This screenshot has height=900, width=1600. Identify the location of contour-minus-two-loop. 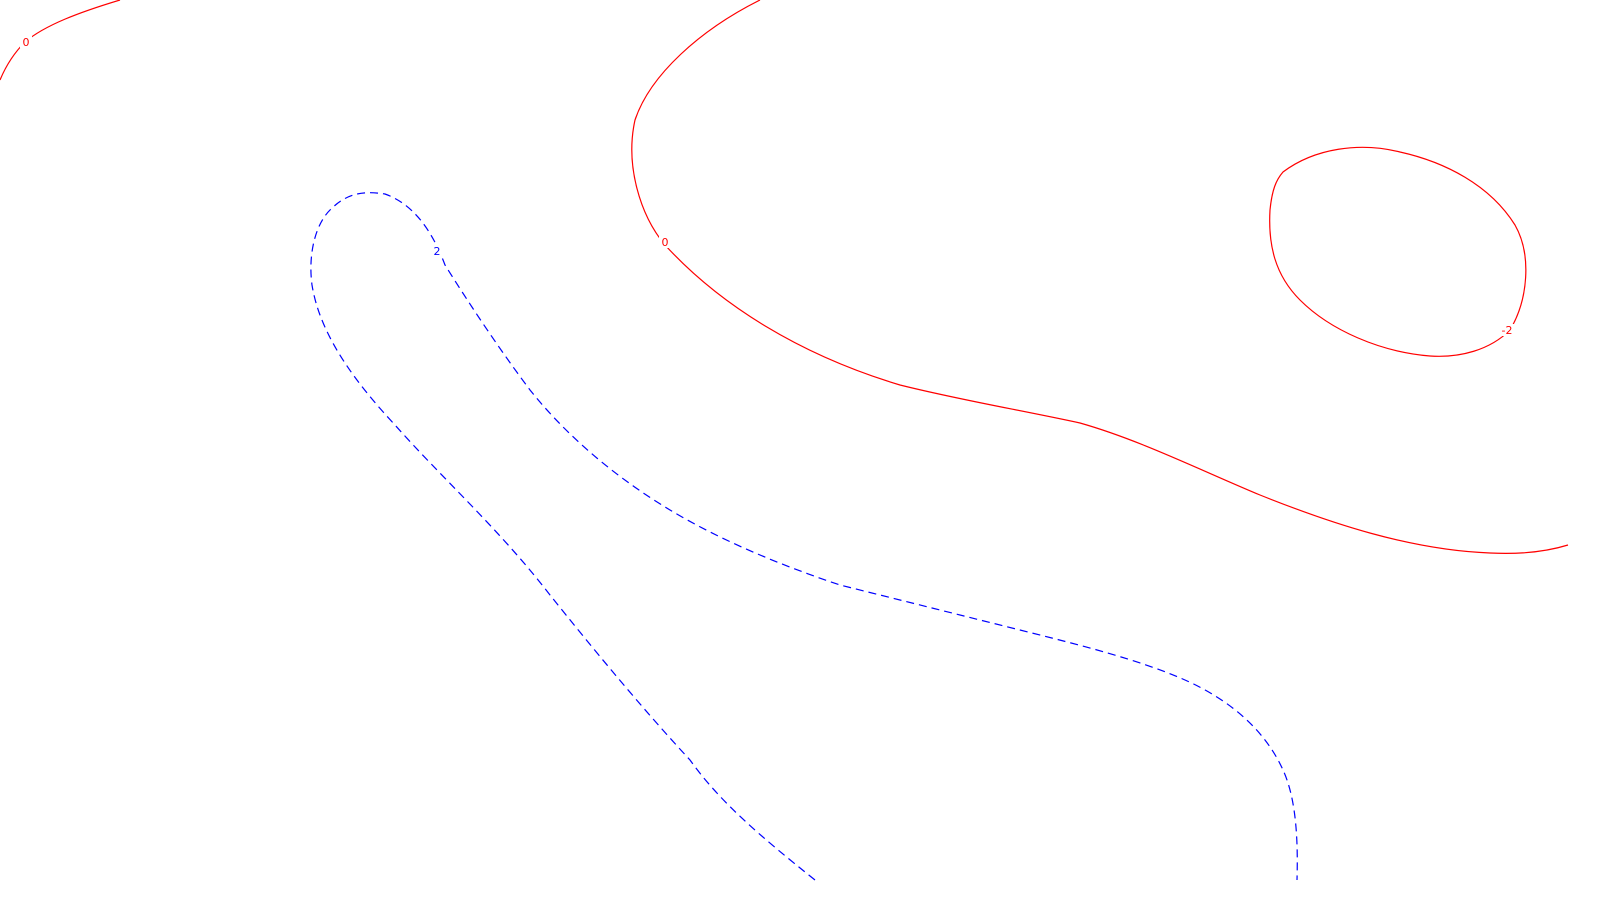
(1398, 251).